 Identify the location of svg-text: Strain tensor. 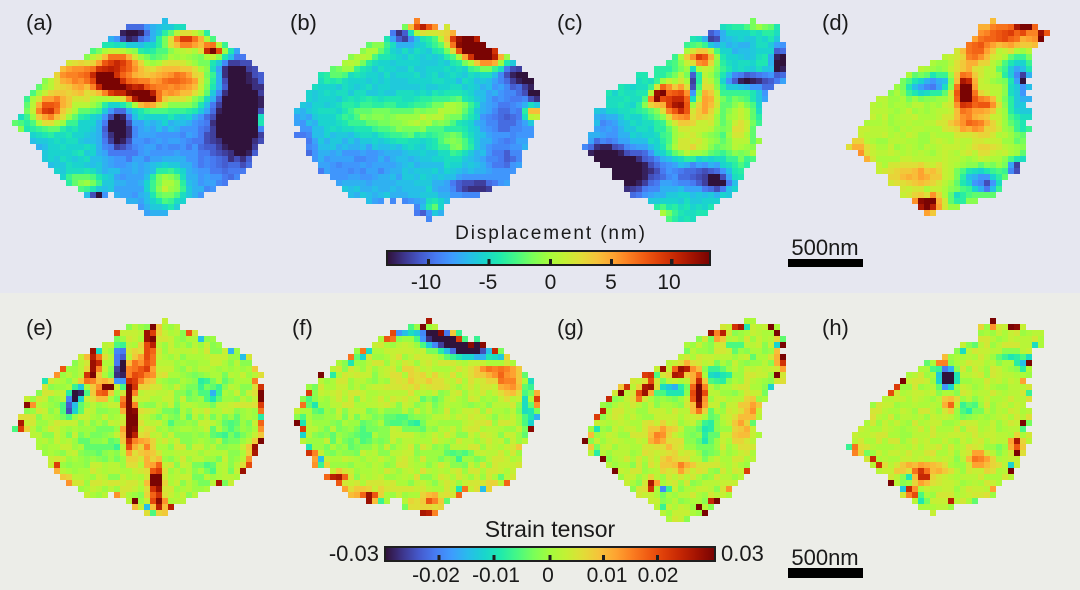
(550, 529).